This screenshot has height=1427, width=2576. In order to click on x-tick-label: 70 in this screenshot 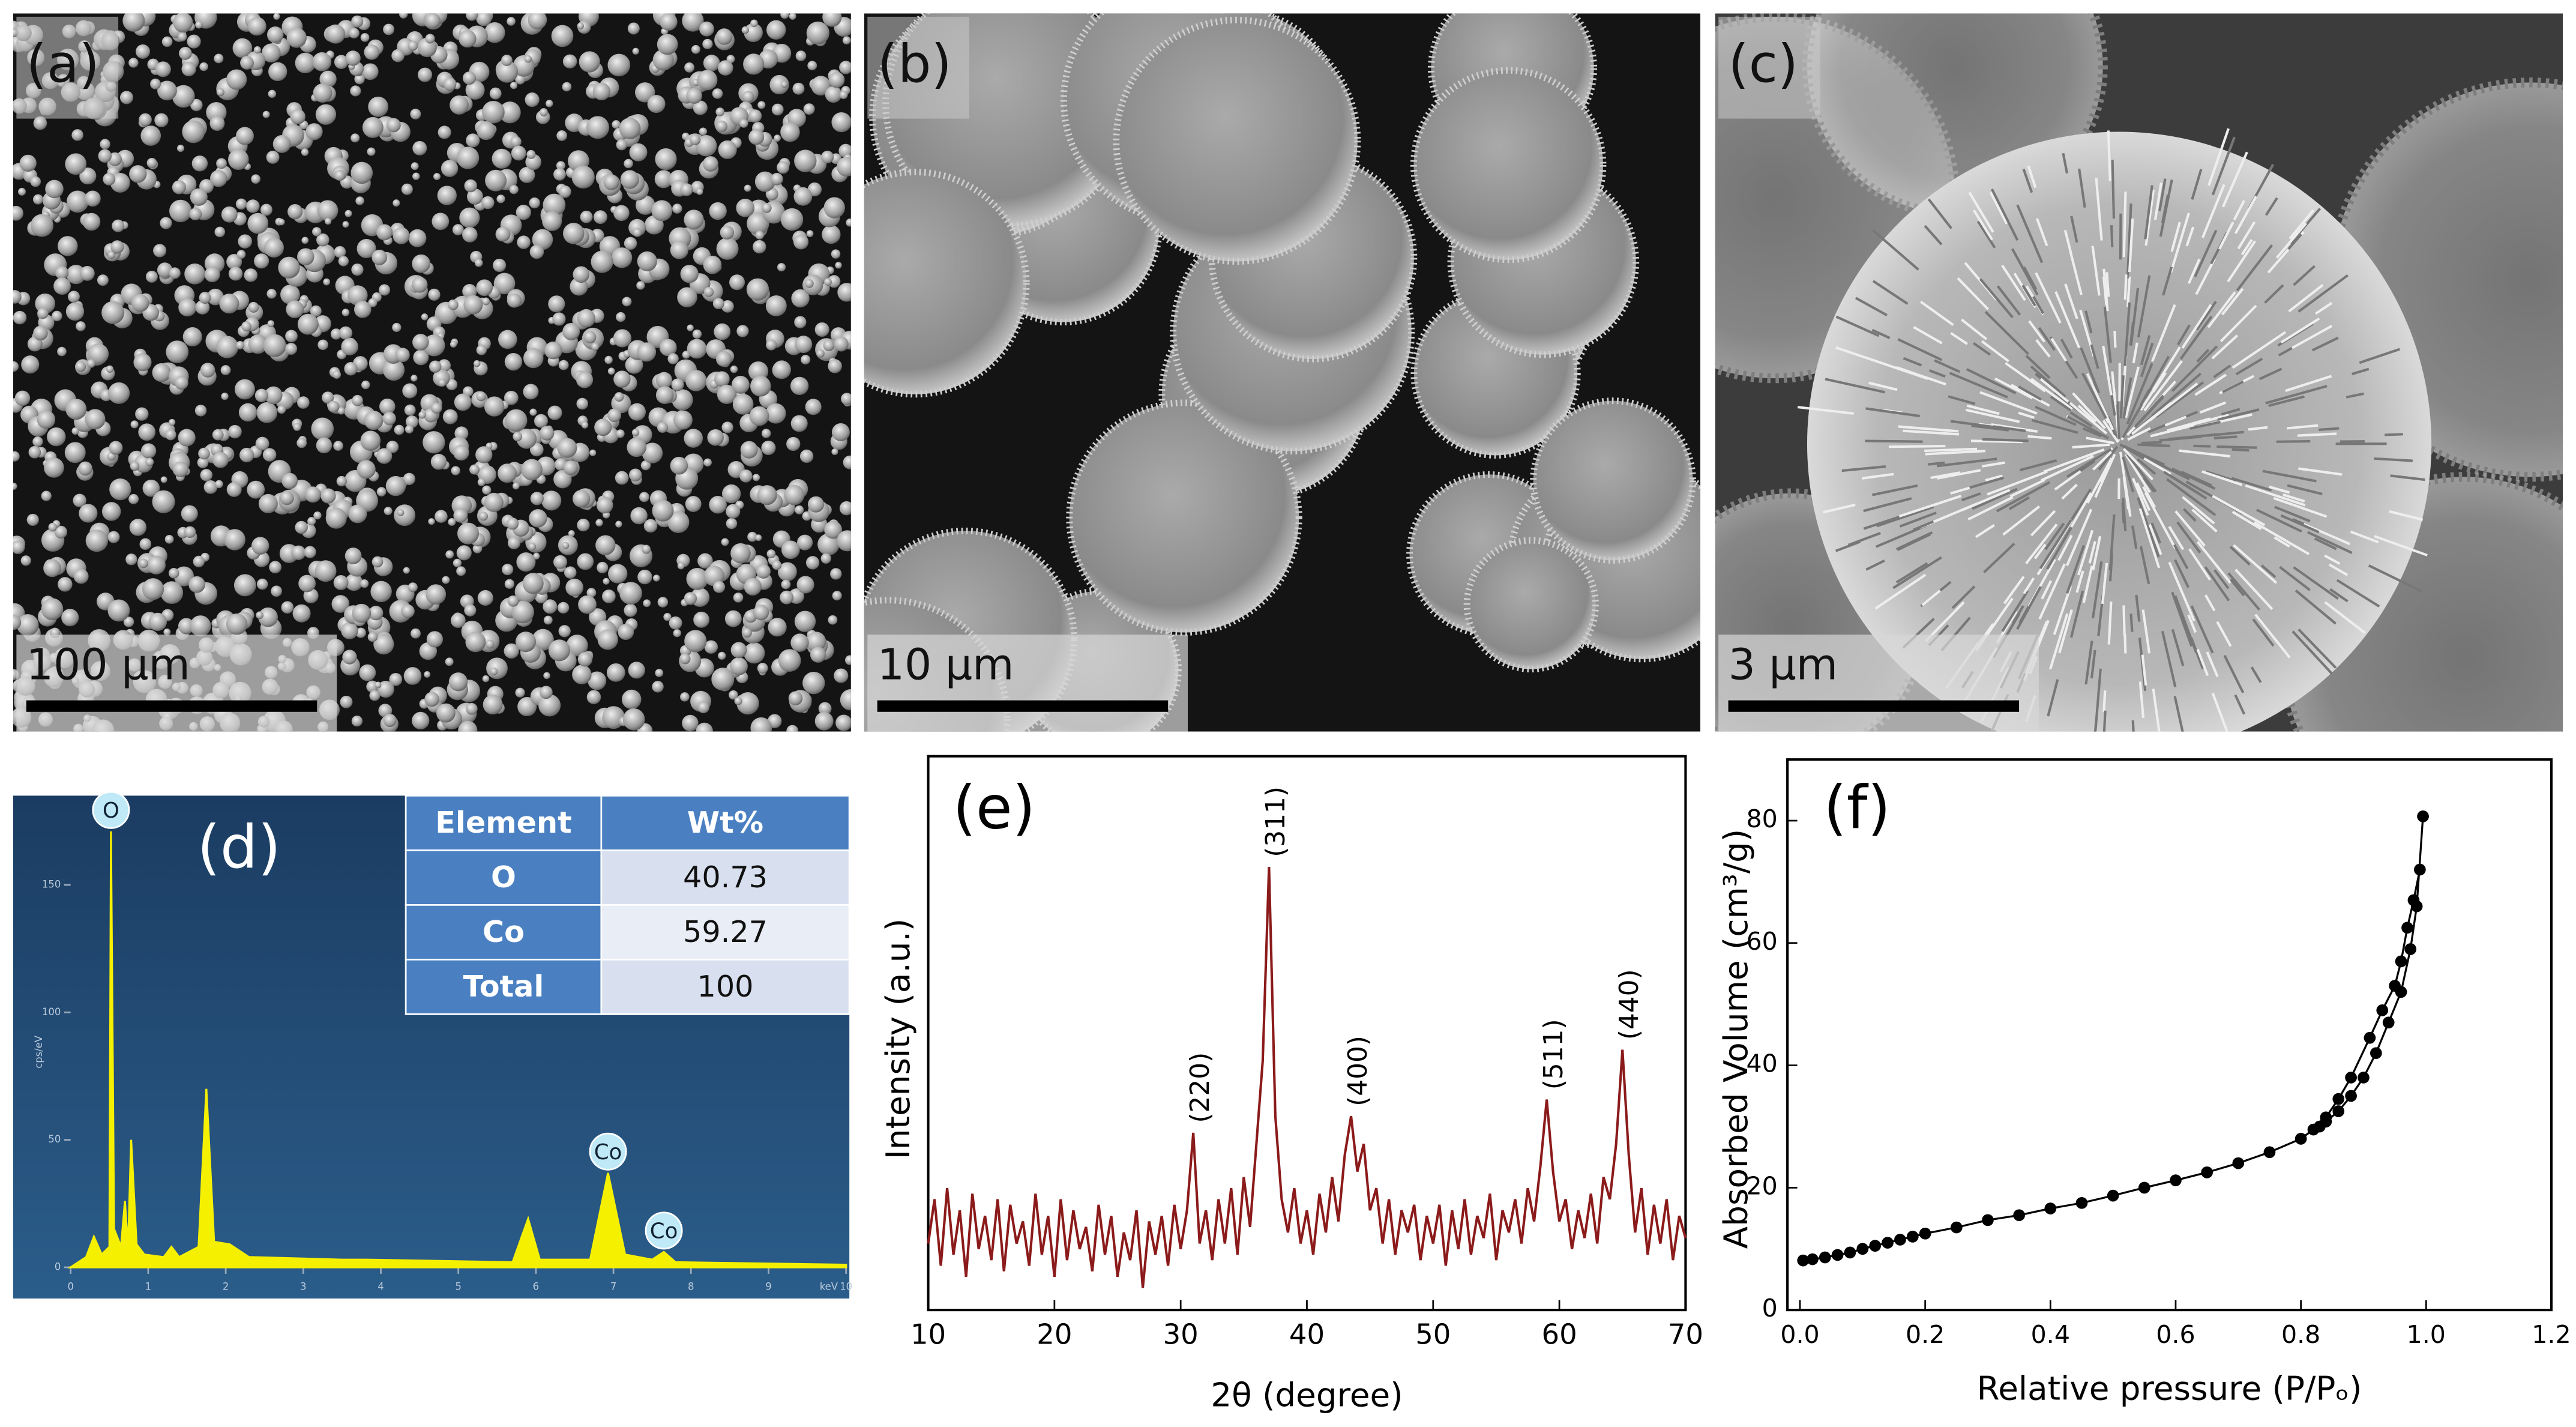, I will do `click(1685, 1334)`.